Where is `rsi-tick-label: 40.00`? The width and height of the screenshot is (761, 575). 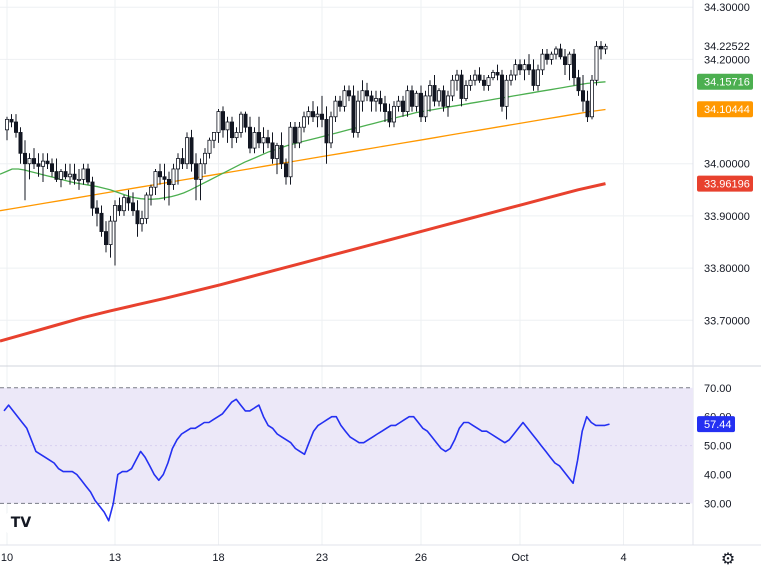 rsi-tick-label: 40.00 is located at coordinates (718, 476).